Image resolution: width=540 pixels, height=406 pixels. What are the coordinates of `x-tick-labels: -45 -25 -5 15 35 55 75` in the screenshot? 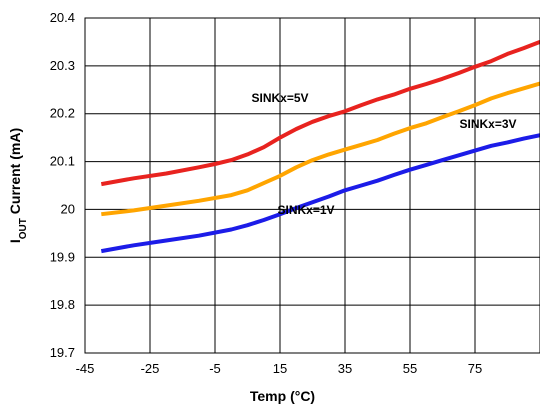 It's located at (279, 368).